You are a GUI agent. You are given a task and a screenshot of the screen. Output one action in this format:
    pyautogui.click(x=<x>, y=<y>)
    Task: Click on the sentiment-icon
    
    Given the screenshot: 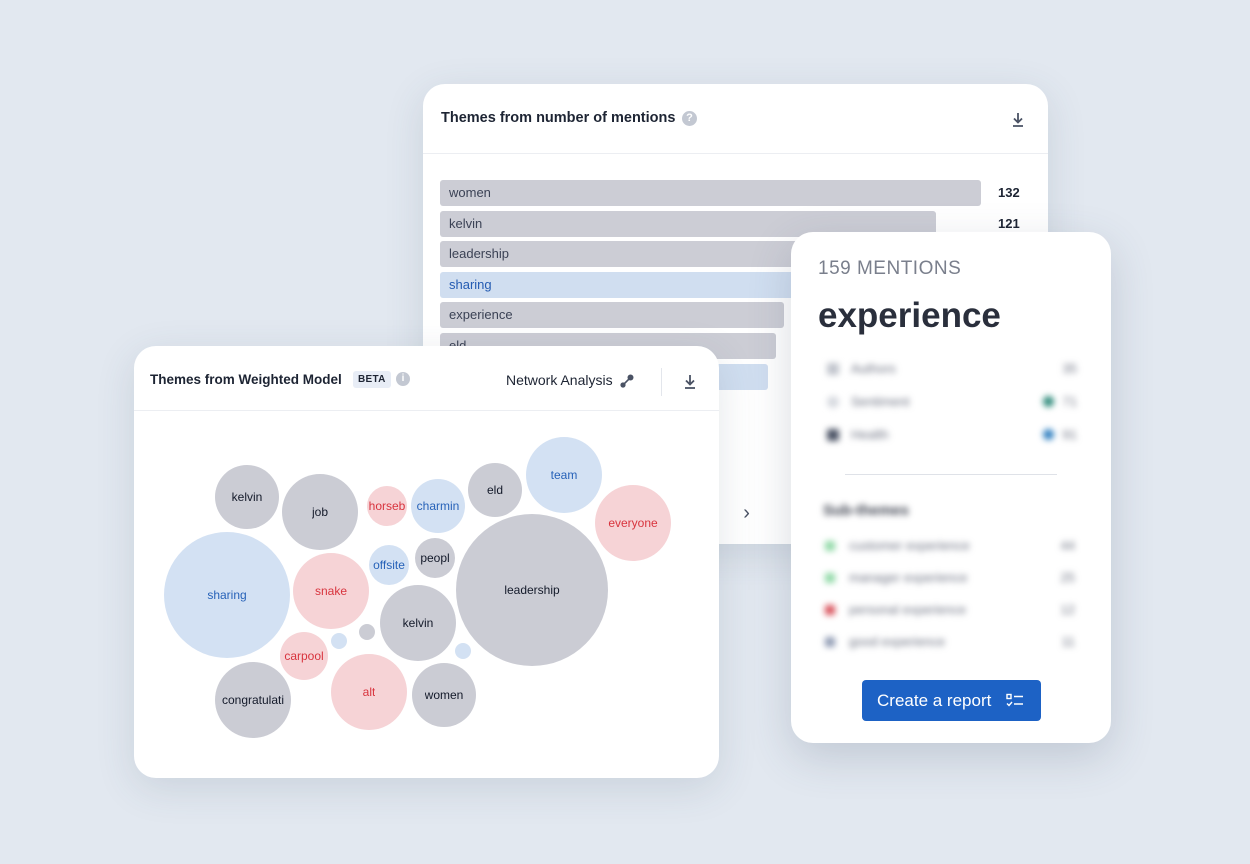 What is the action you would take?
    pyautogui.click(x=833, y=402)
    